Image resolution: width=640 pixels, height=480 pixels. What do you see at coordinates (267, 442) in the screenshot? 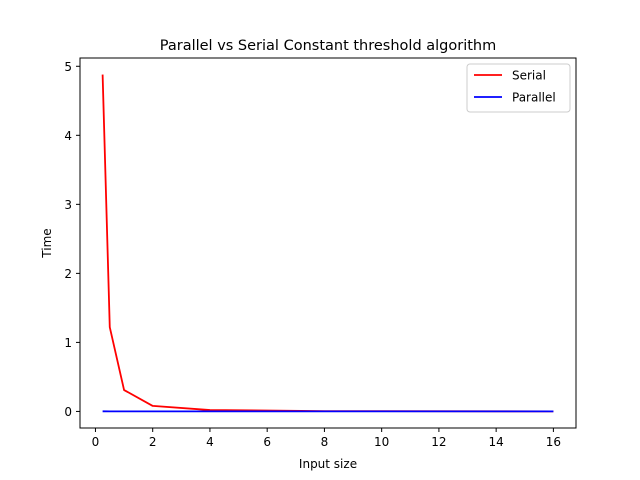
I see `x-tick-label: 6` at bounding box center [267, 442].